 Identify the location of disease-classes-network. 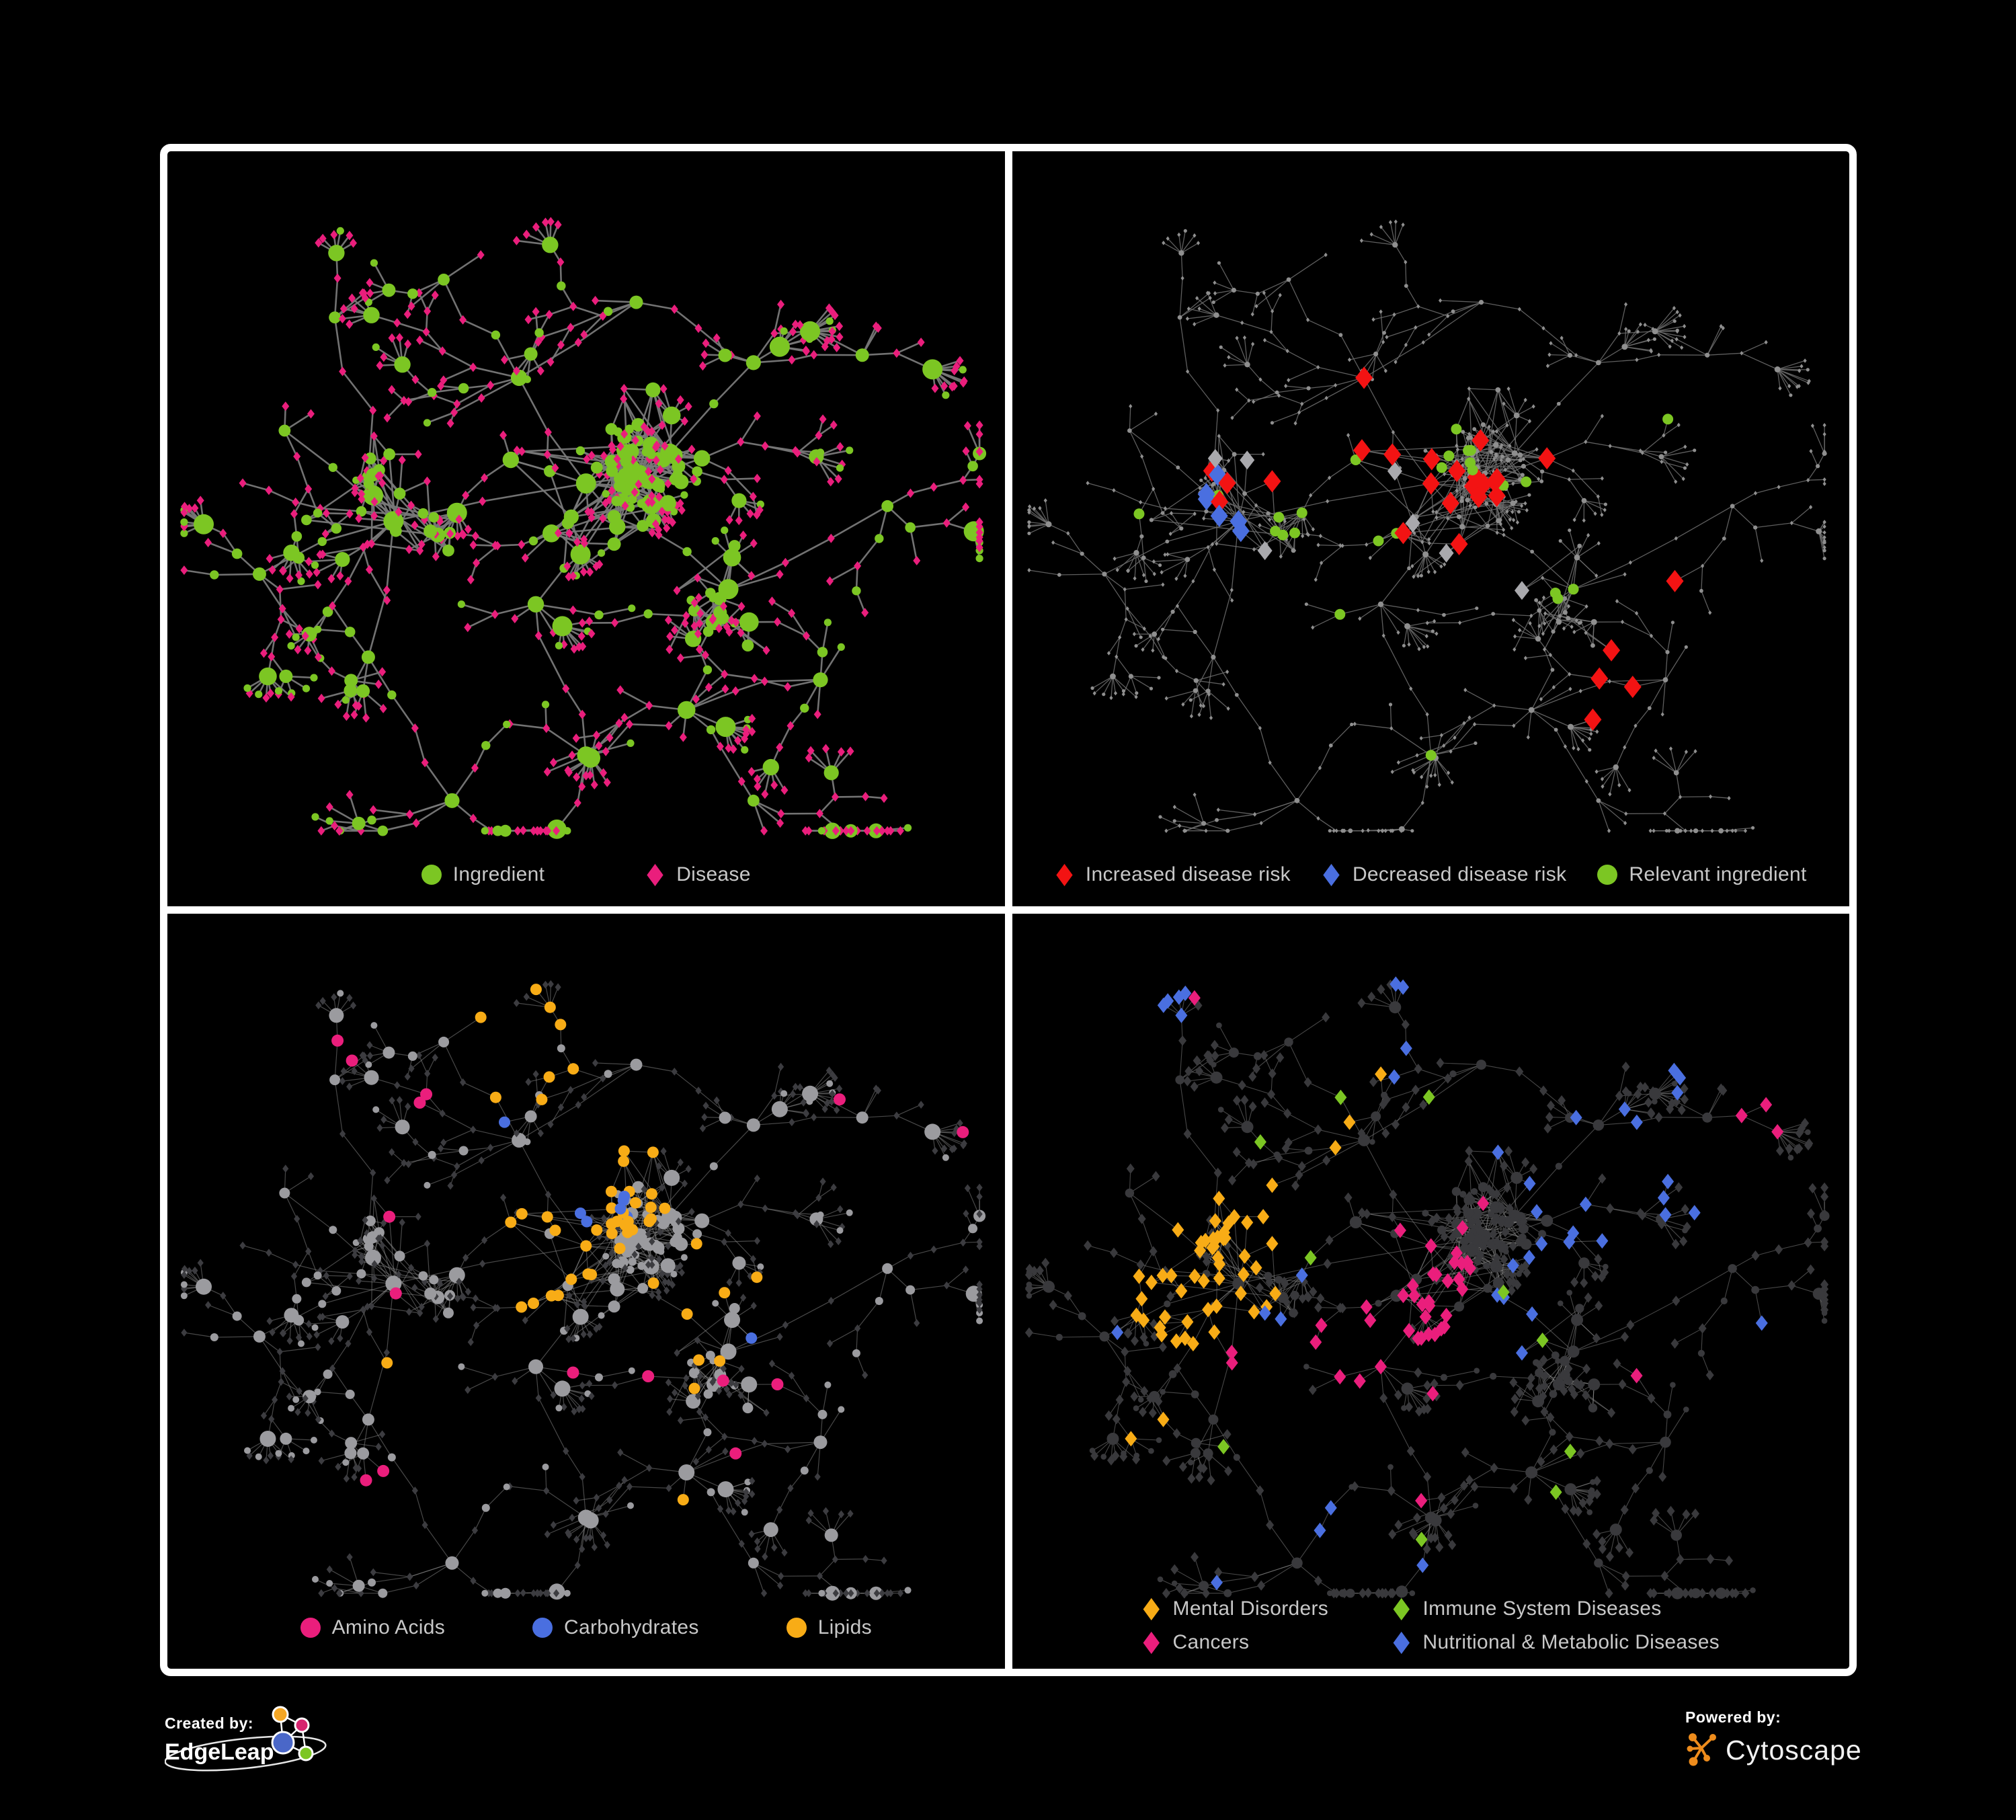
(1427, 1287).